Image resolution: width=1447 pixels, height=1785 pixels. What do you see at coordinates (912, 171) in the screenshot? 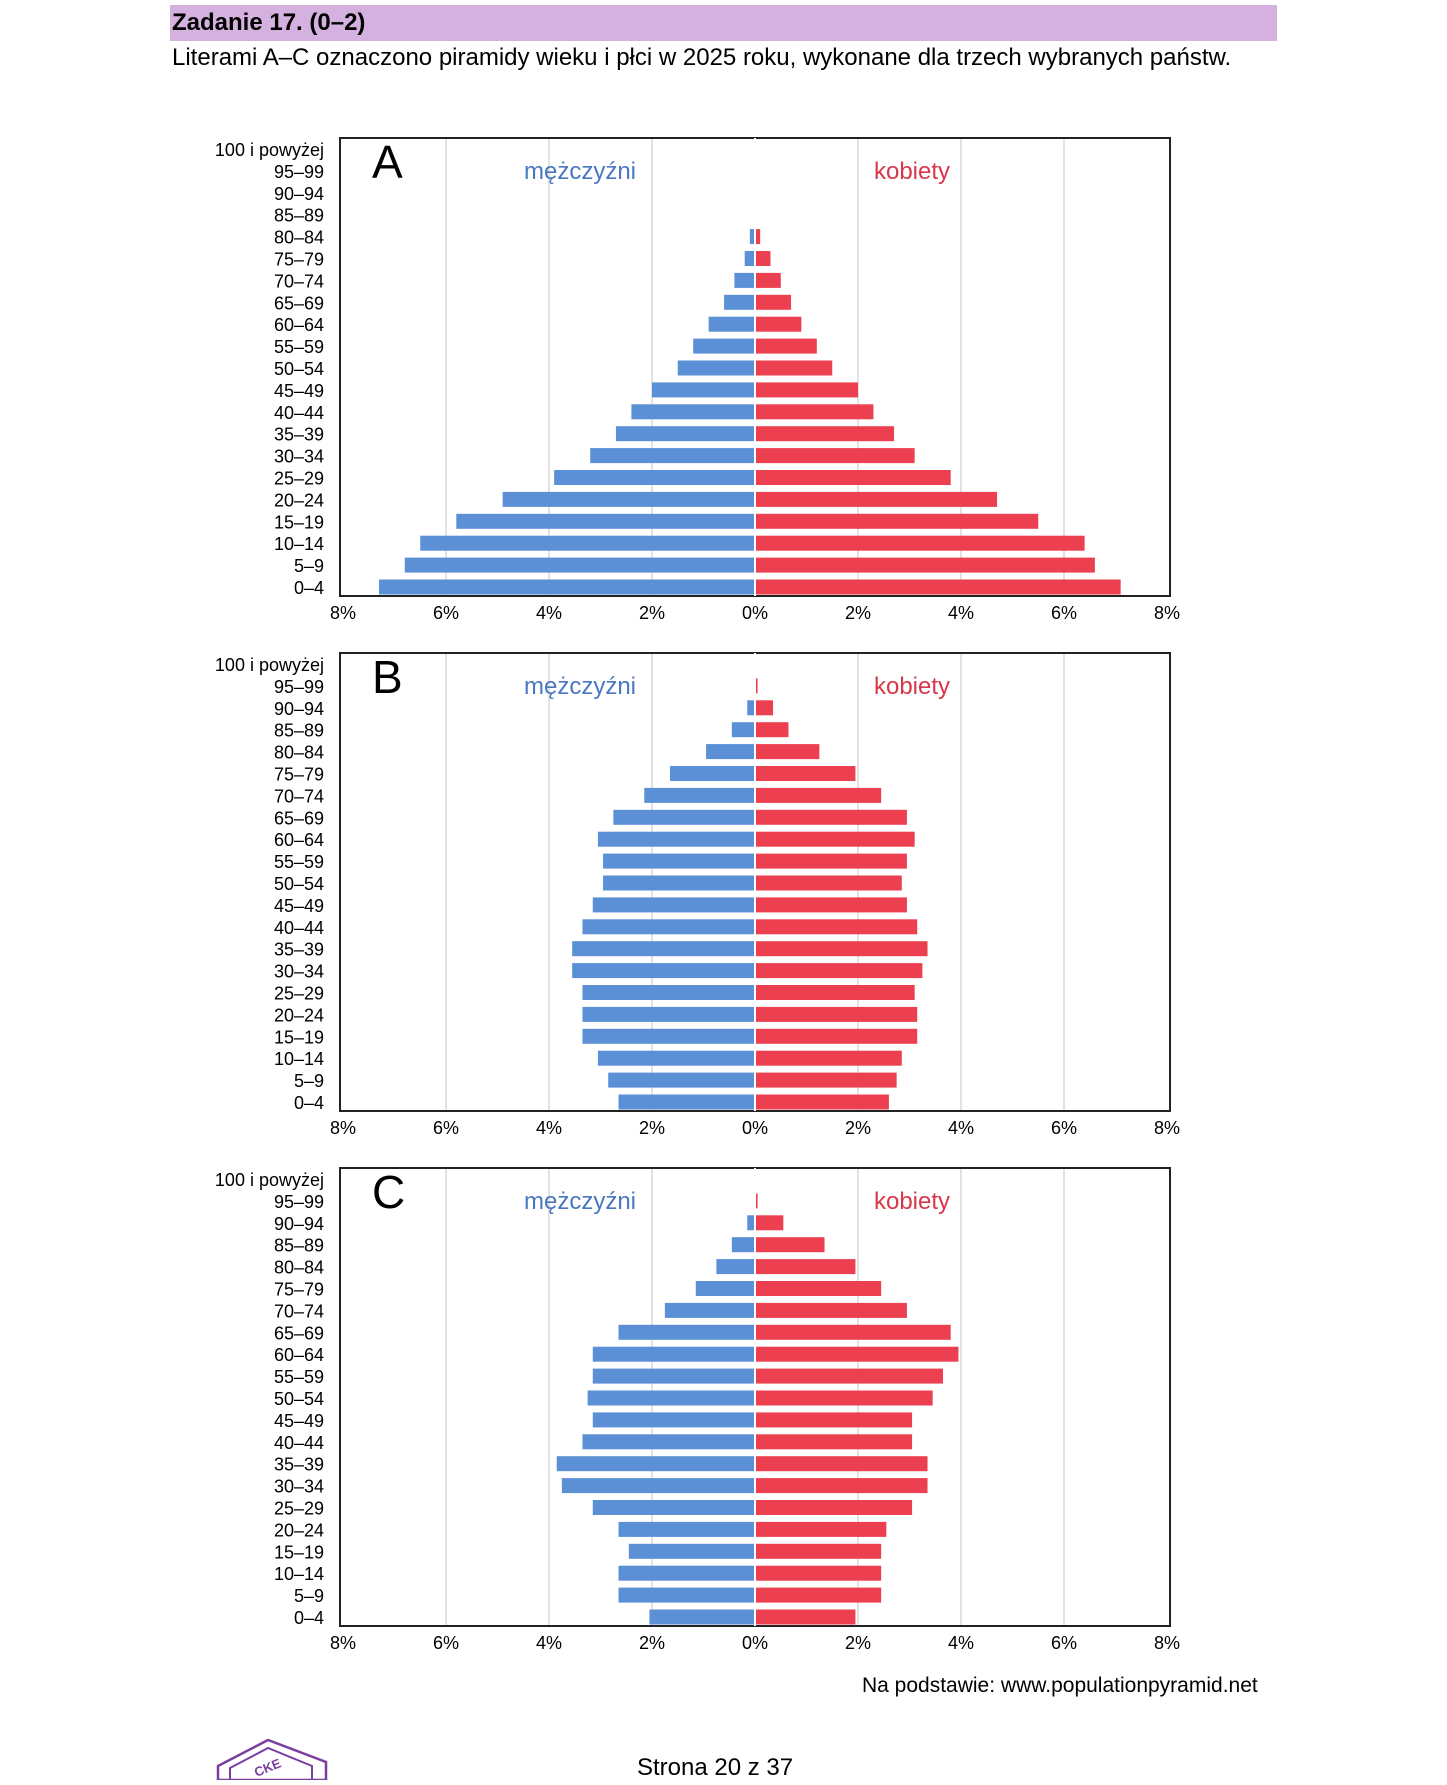
I see `female-series-label: kobiety` at bounding box center [912, 171].